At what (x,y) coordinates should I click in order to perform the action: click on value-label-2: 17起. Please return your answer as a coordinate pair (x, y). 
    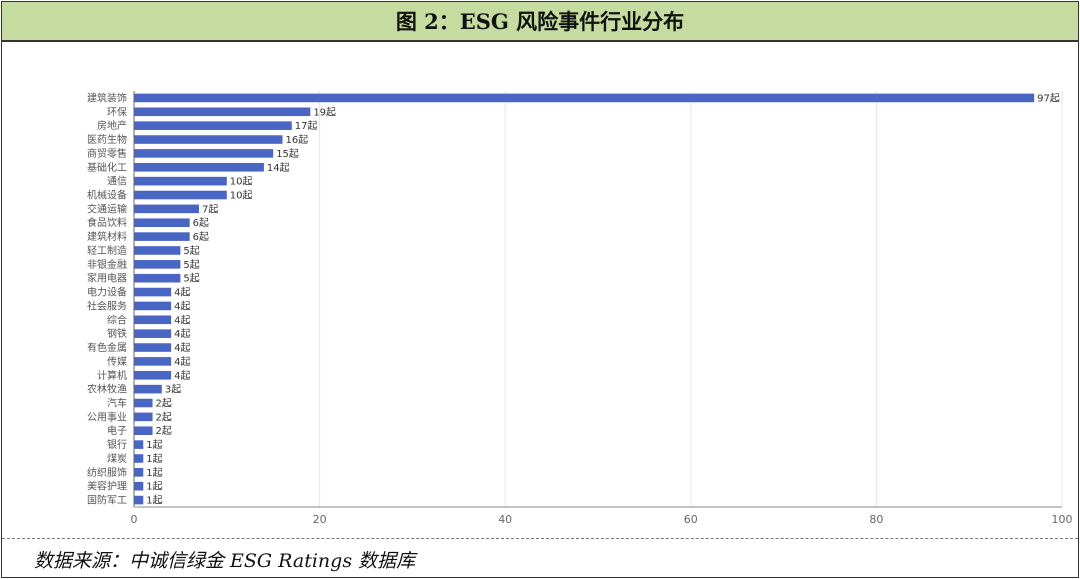
    Looking at the image, I should click on (306, 126).